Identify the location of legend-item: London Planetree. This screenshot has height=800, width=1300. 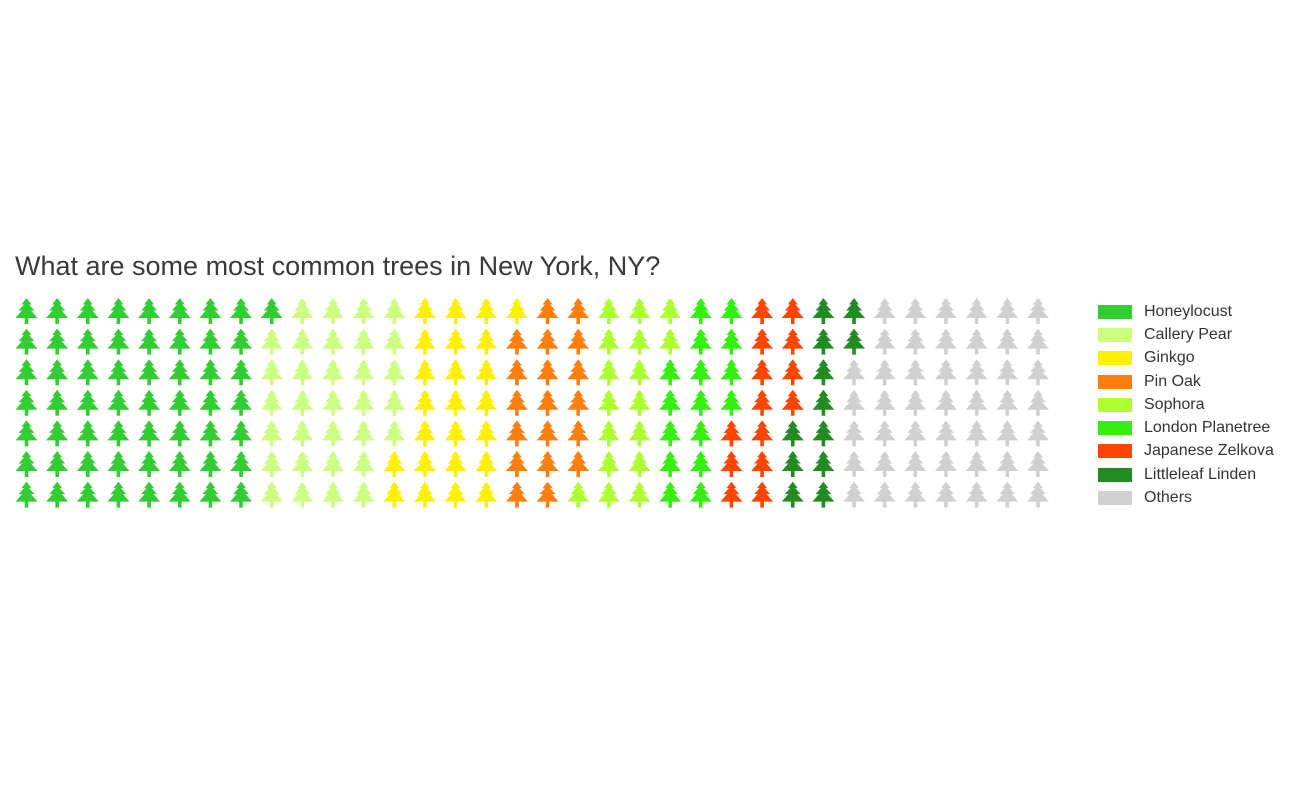
(1186, 427).